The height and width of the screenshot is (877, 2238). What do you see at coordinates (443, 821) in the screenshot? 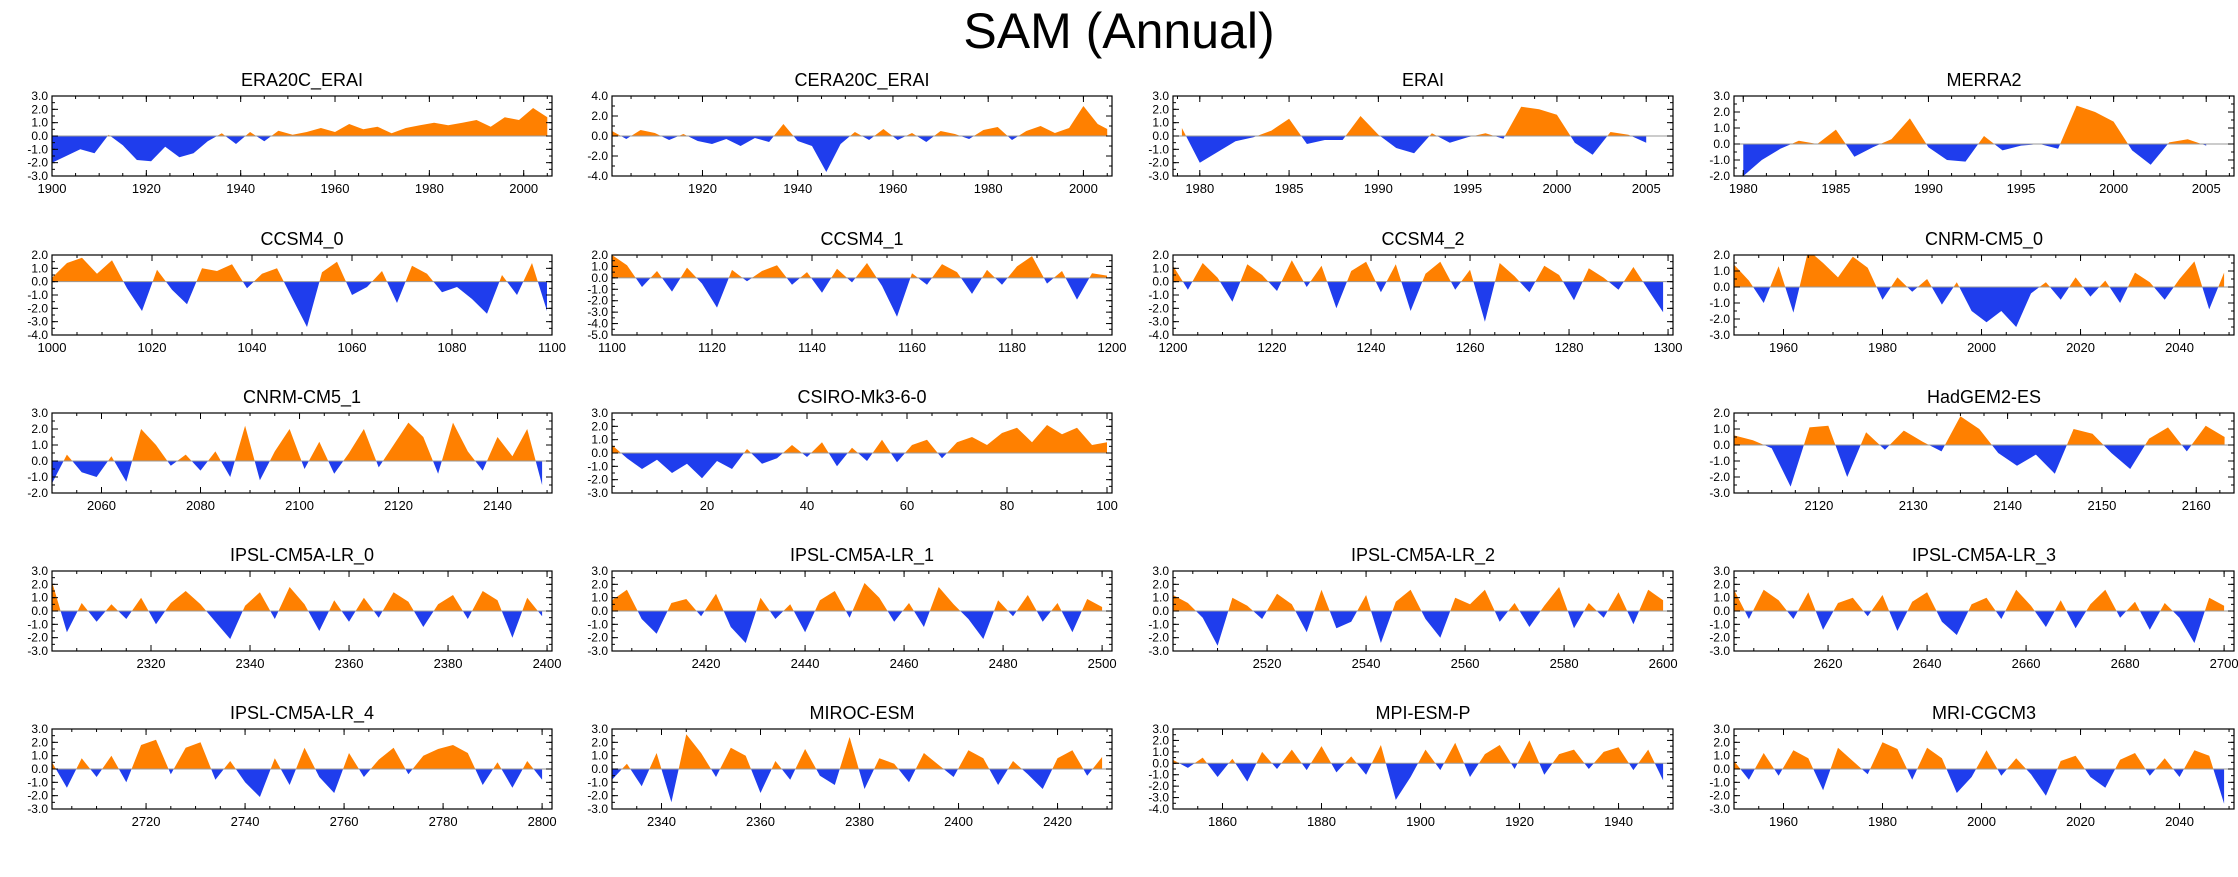
I see `x-tick-label: 2780` at bounding box center [443, 821].